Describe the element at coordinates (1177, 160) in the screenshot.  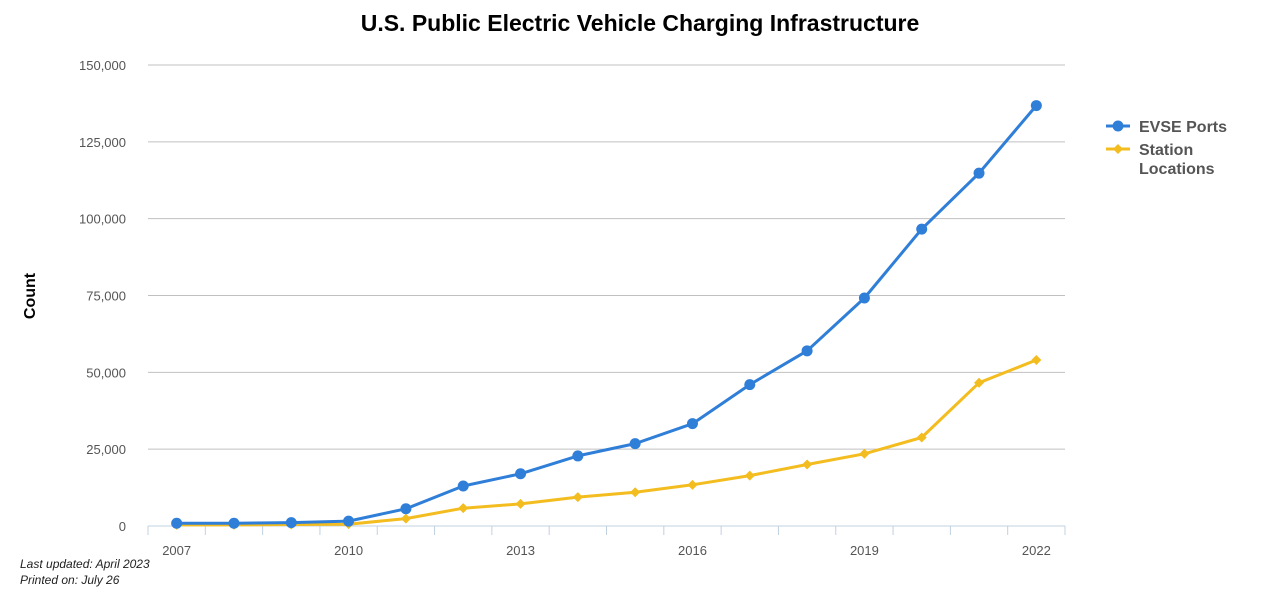
I see `legend-label: Station Locations` at that location.